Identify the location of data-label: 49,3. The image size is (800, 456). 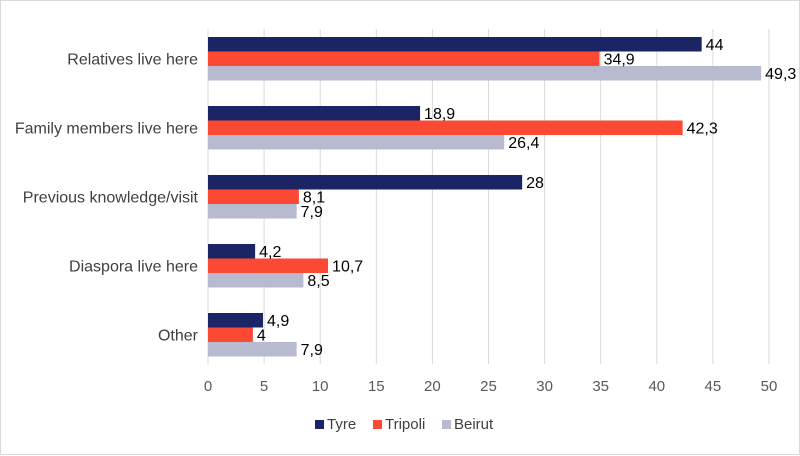
(780, 74).